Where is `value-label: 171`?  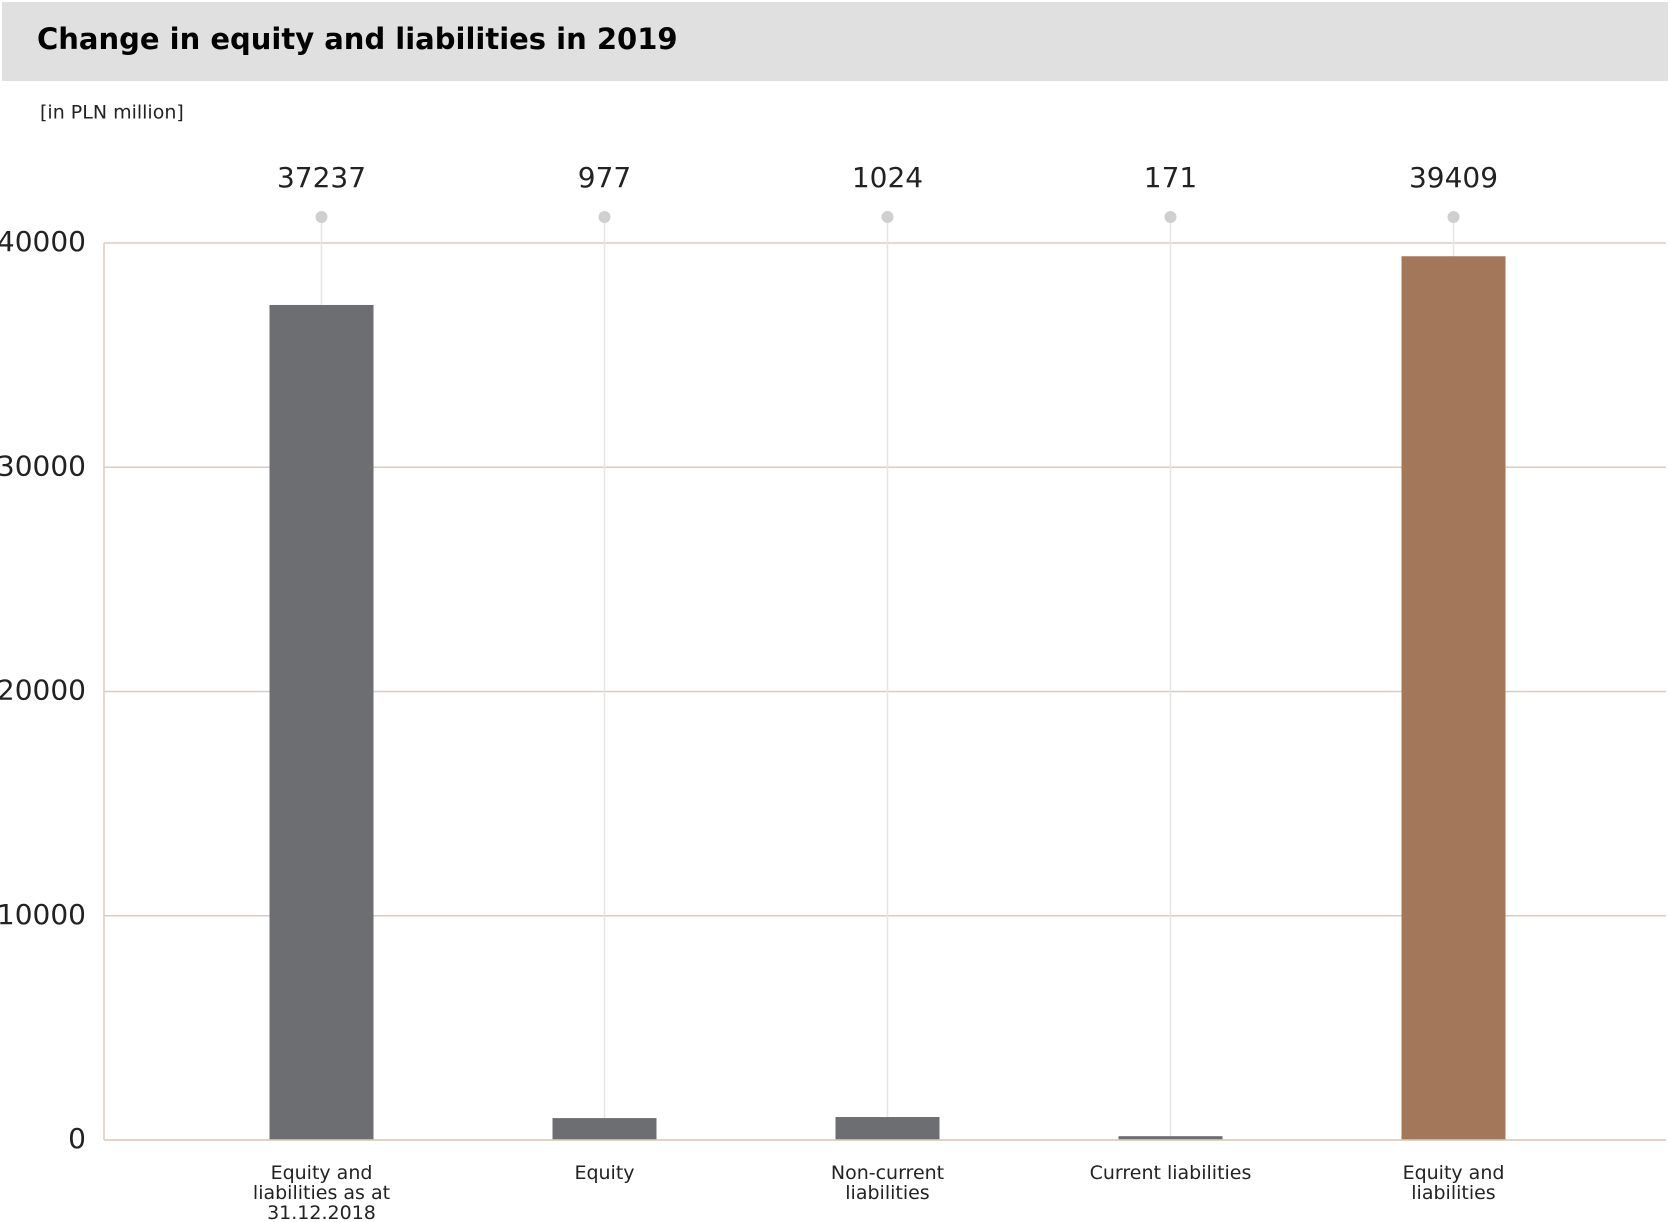
value-label: 171 is located at coordinates (1170, 177).